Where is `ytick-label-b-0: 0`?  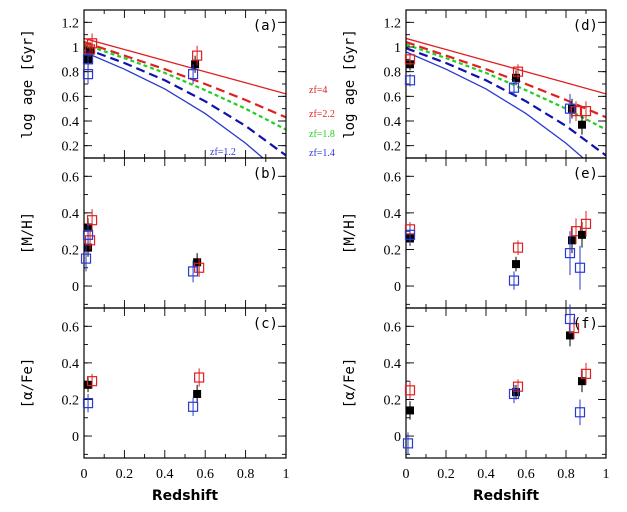
ytick-label-b-0: 0 is located at coordinates (75, 287).